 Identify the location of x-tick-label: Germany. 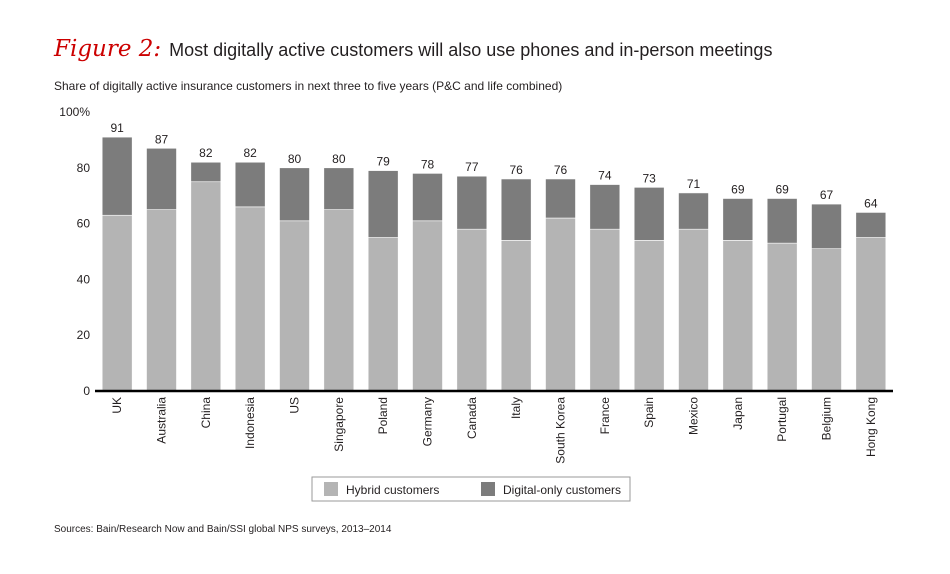
(428, 421).